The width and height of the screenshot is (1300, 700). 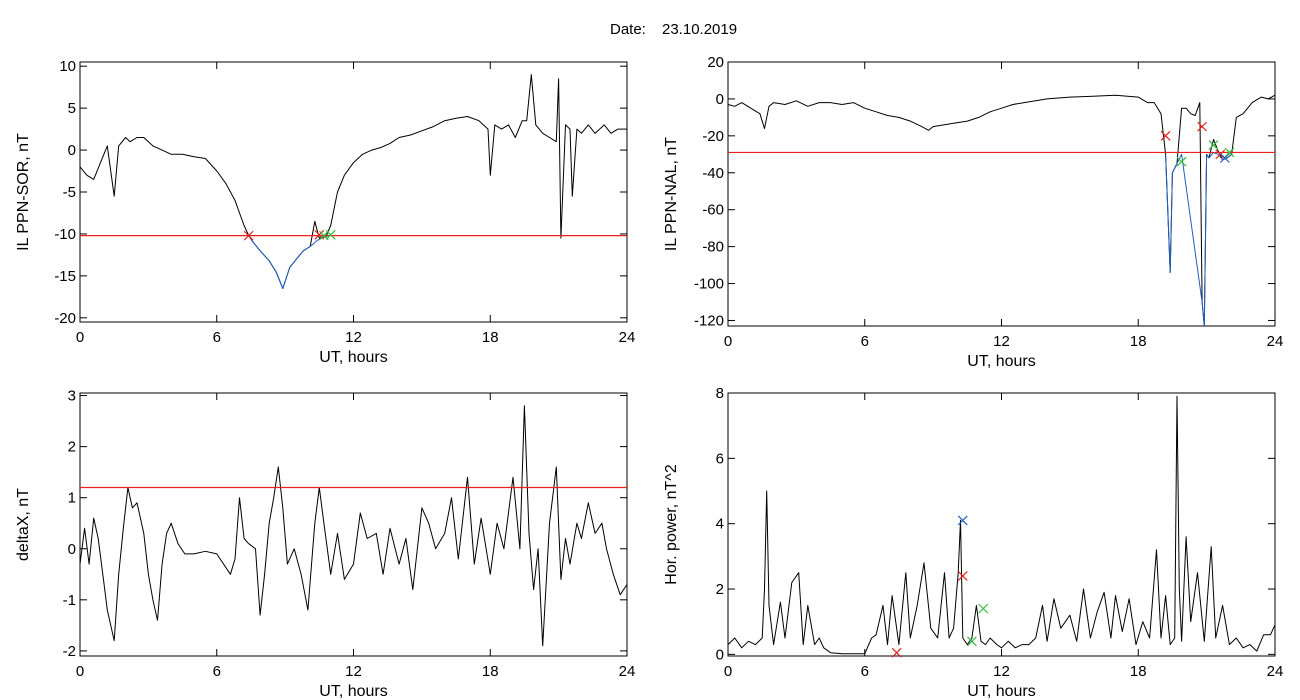 What do you see at coordinates (713, 173) in the screenshot?
I see `y-tick-label: -40` at bounding box center [713, 173].